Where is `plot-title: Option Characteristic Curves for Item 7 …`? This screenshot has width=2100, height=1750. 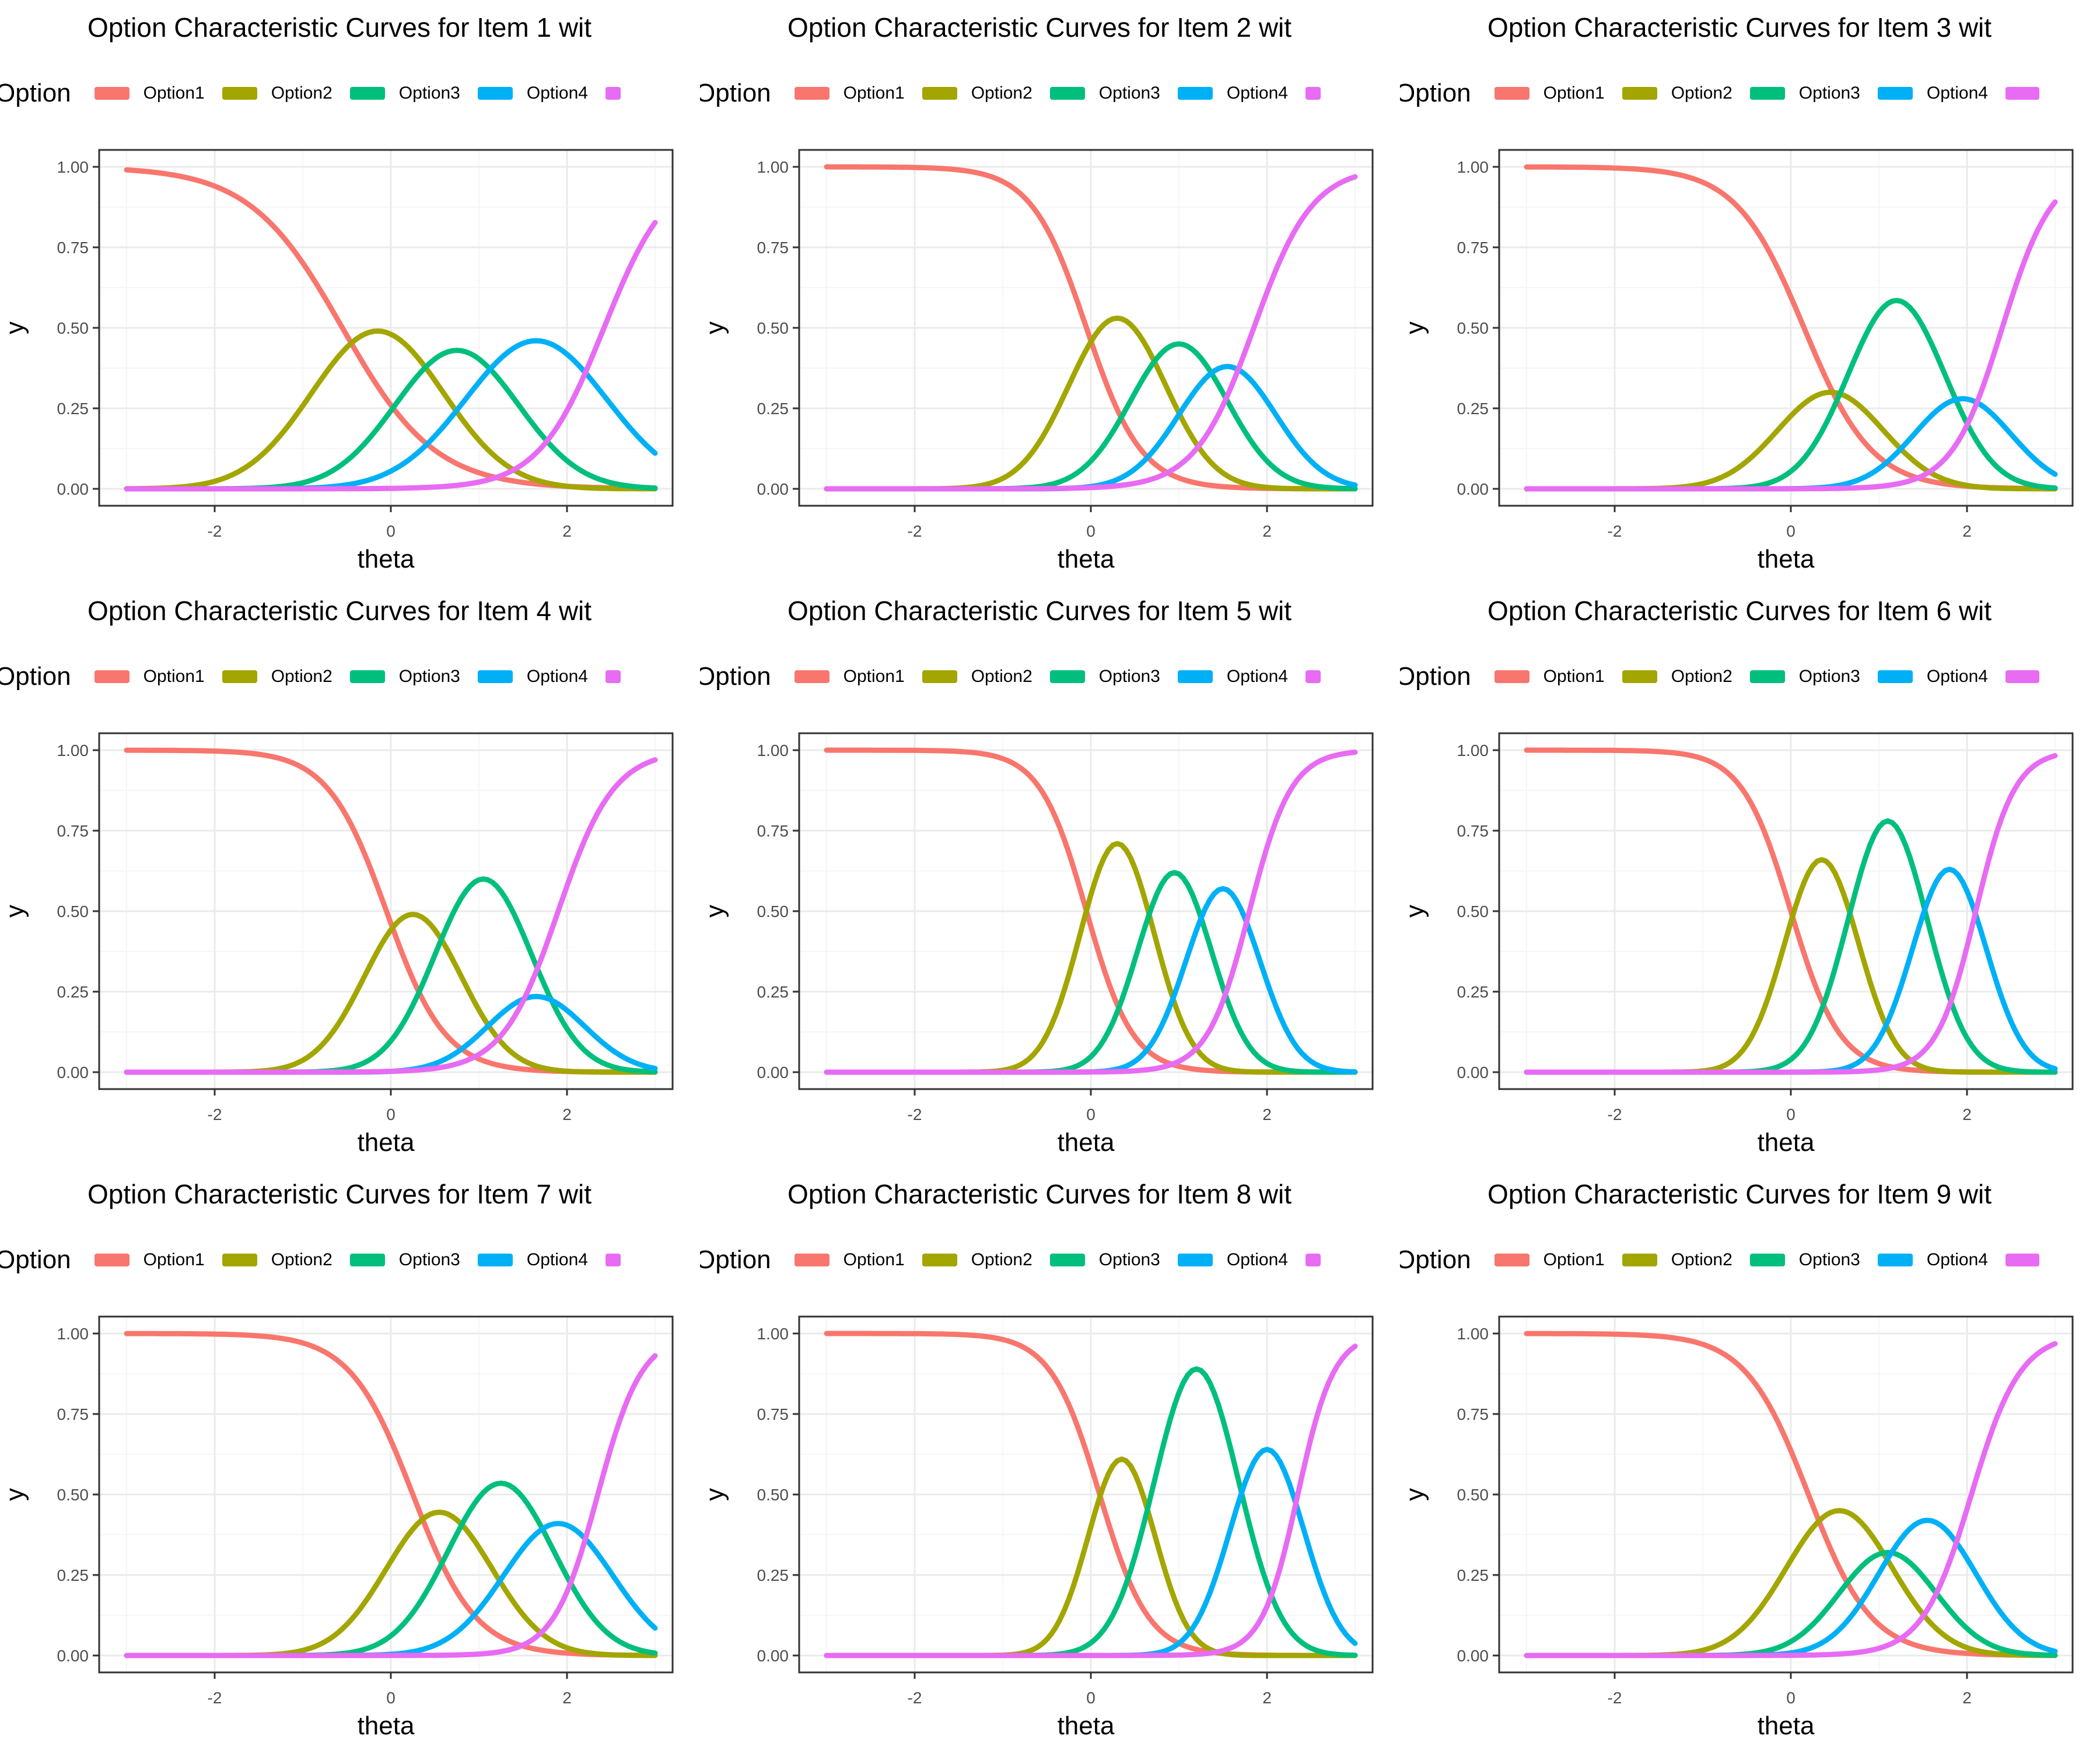 plot-title: Option Characteristic Curves for Item 7 … is located at coordinates (340, 1194).